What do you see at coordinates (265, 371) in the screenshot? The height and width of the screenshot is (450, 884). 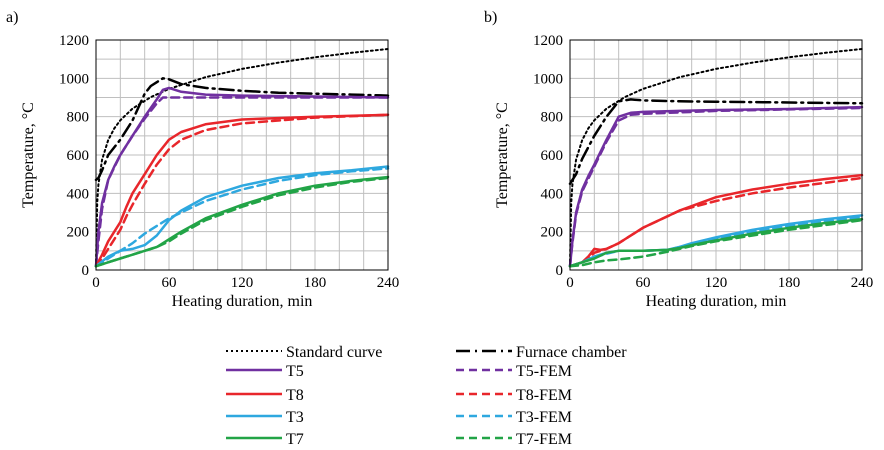 I see `legend-entry-t5: T5` at bounding box center [265, 371].